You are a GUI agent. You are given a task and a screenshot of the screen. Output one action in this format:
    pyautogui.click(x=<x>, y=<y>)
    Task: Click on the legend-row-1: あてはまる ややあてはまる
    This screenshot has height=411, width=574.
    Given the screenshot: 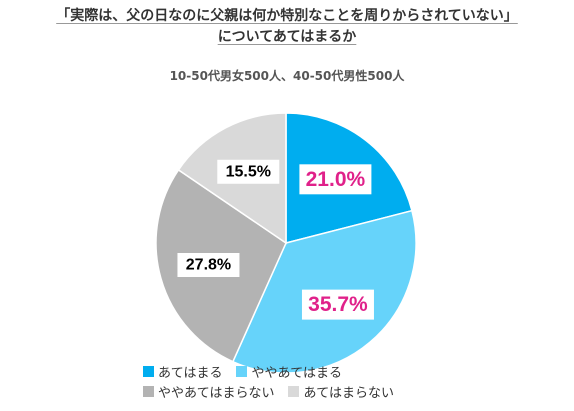 What is the action you would take?
    pyautogui.click(x=323, y=371)
    